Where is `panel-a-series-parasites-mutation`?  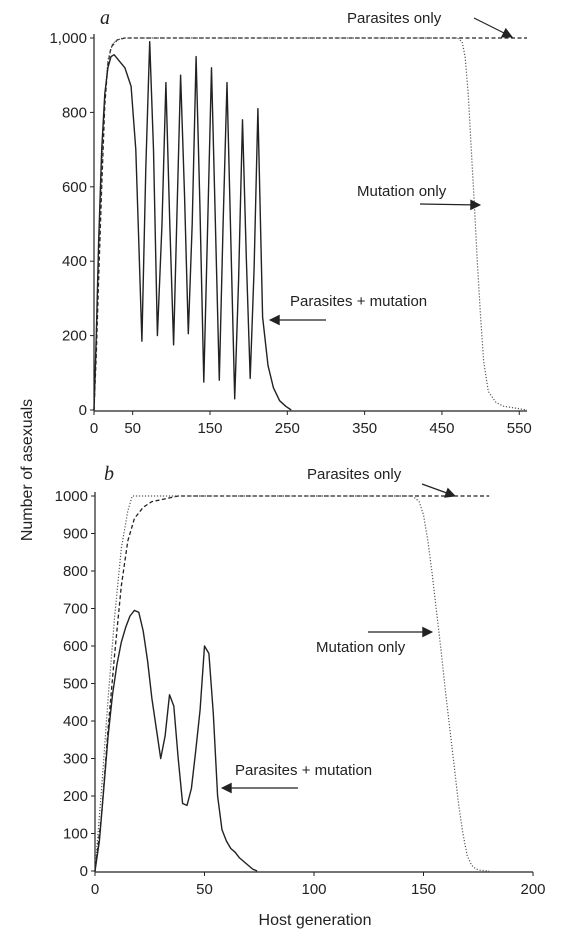
panel-a-series-parasites-mutation is located at coordinates (192, 226).